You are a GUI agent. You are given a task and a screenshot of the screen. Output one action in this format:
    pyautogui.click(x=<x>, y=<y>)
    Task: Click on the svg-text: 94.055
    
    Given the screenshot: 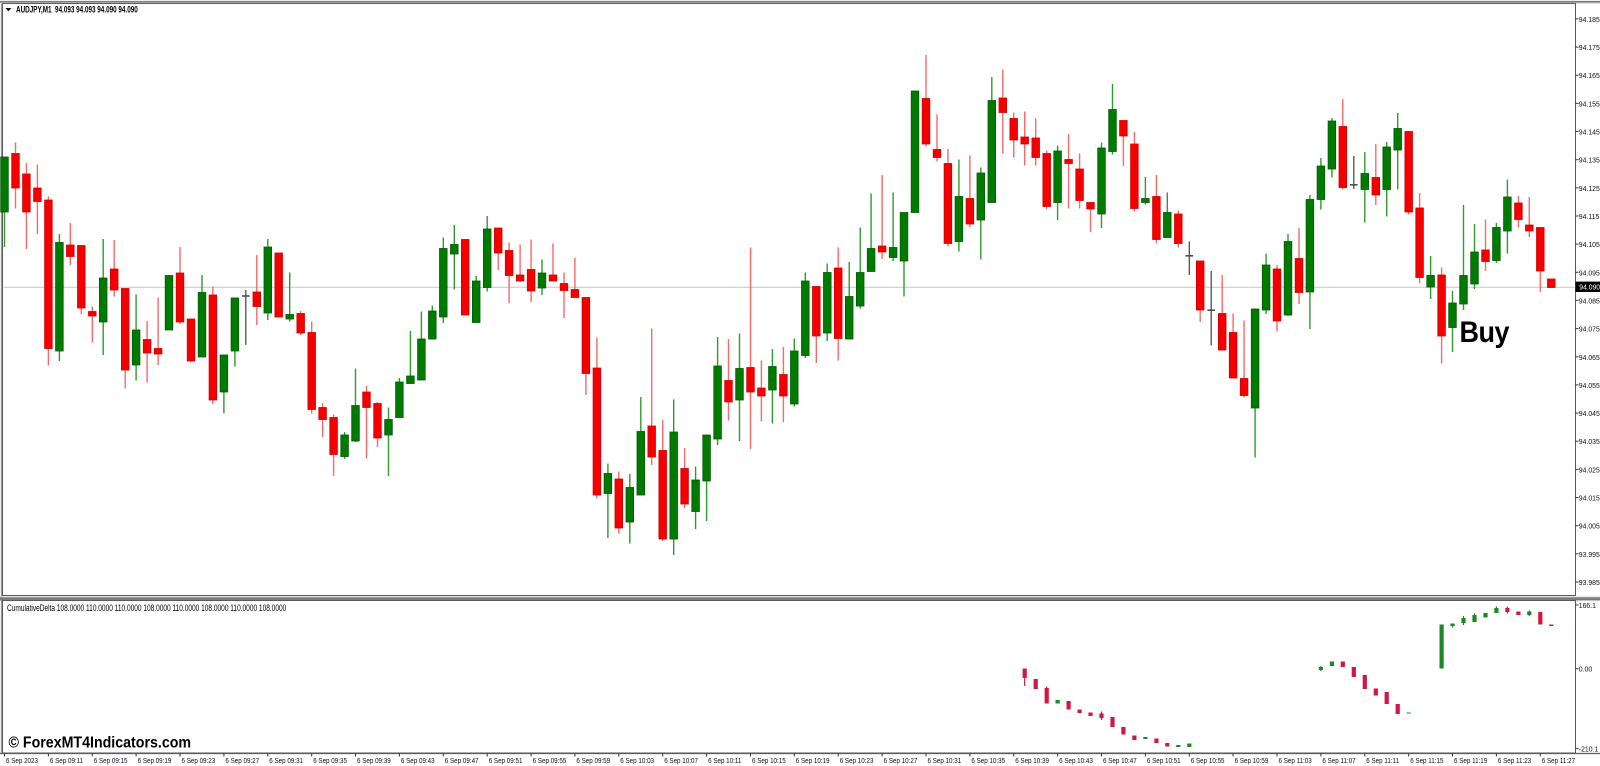 What is the action you would take?
    pyautogui.click(x=1589, y=386)
    